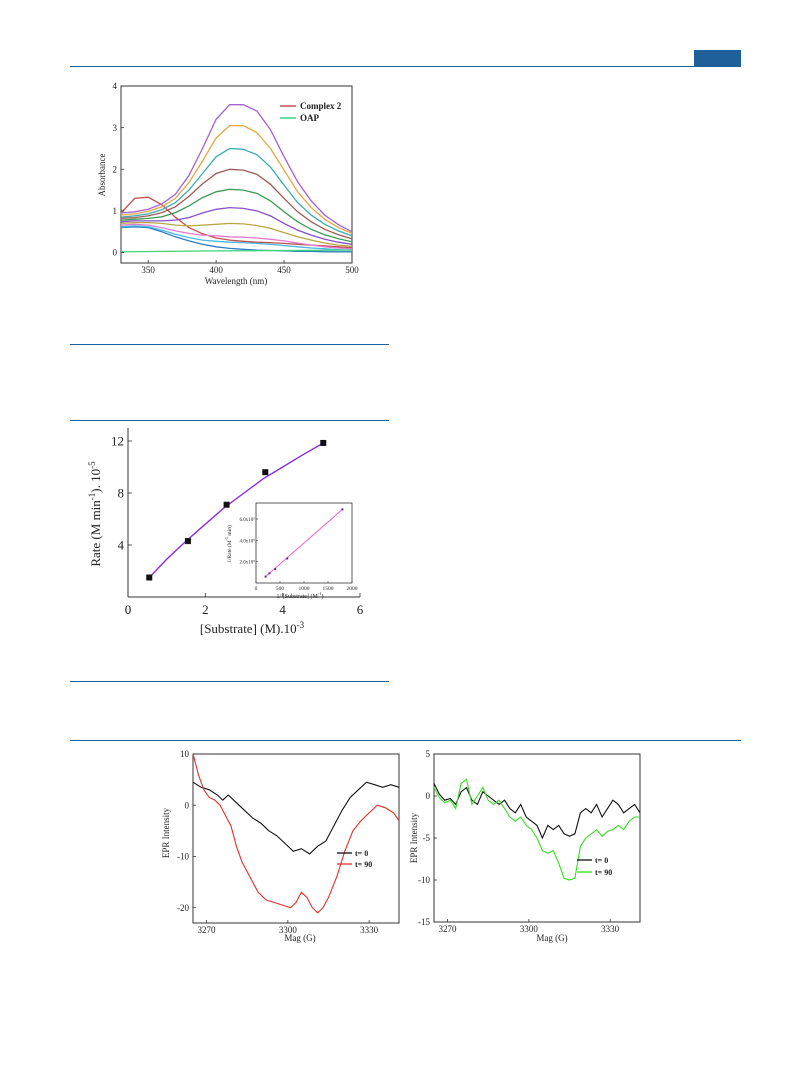 The height and width of the screenshot is (1067, 809). I want to click on rate-xlabel: [Substrate] (M).10-3, so click(252, 628).